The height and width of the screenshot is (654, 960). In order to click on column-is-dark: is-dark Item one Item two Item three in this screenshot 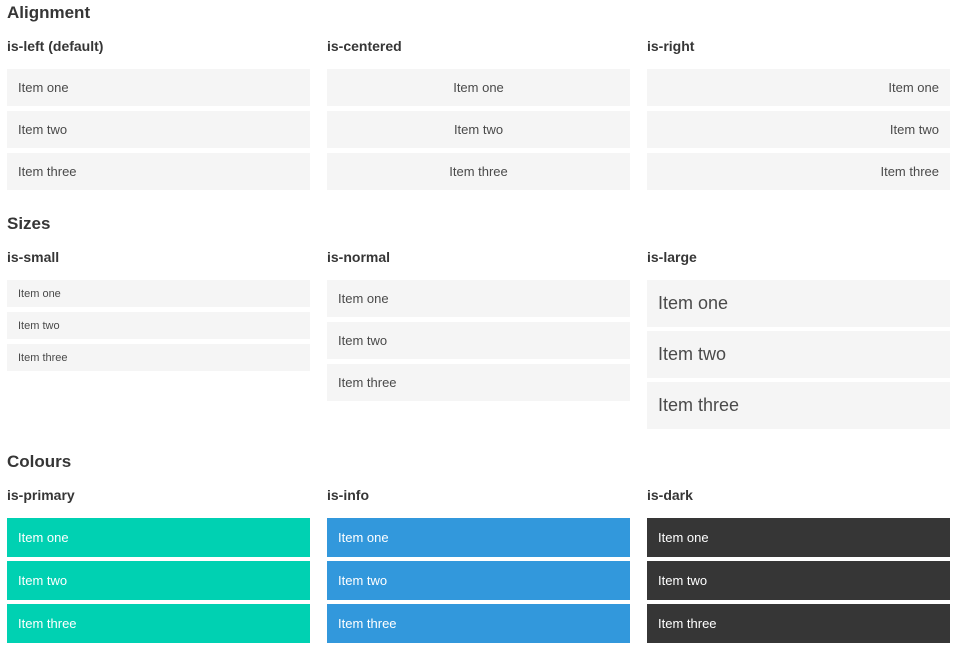, I will do `click(798, 567)`.